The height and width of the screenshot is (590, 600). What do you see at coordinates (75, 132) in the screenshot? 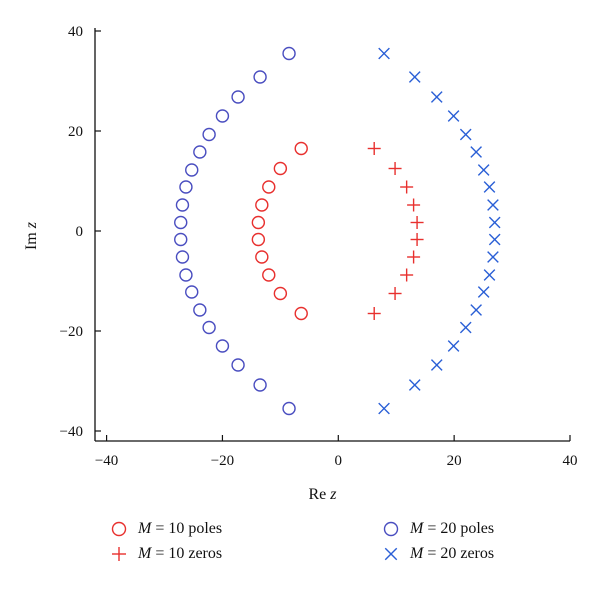
I see `y-tick-label: 20` at bounding box center [75, 132].